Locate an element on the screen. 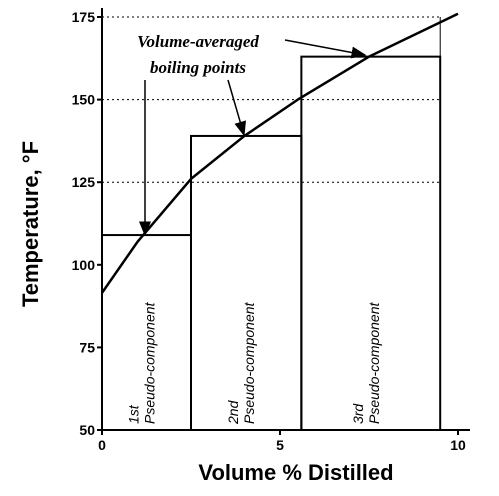 This screenshot has width=499, height=496. y-tick-label: 75 is located at coordinates (87, 347).